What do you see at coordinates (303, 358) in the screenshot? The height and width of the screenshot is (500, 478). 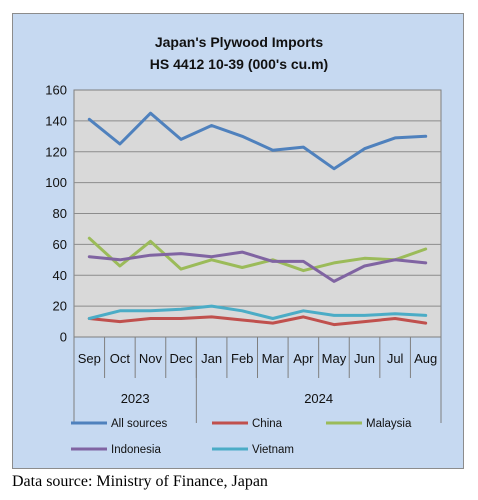 I see `x-tick-label-apr: Apr` at bounding box center [303, 358].